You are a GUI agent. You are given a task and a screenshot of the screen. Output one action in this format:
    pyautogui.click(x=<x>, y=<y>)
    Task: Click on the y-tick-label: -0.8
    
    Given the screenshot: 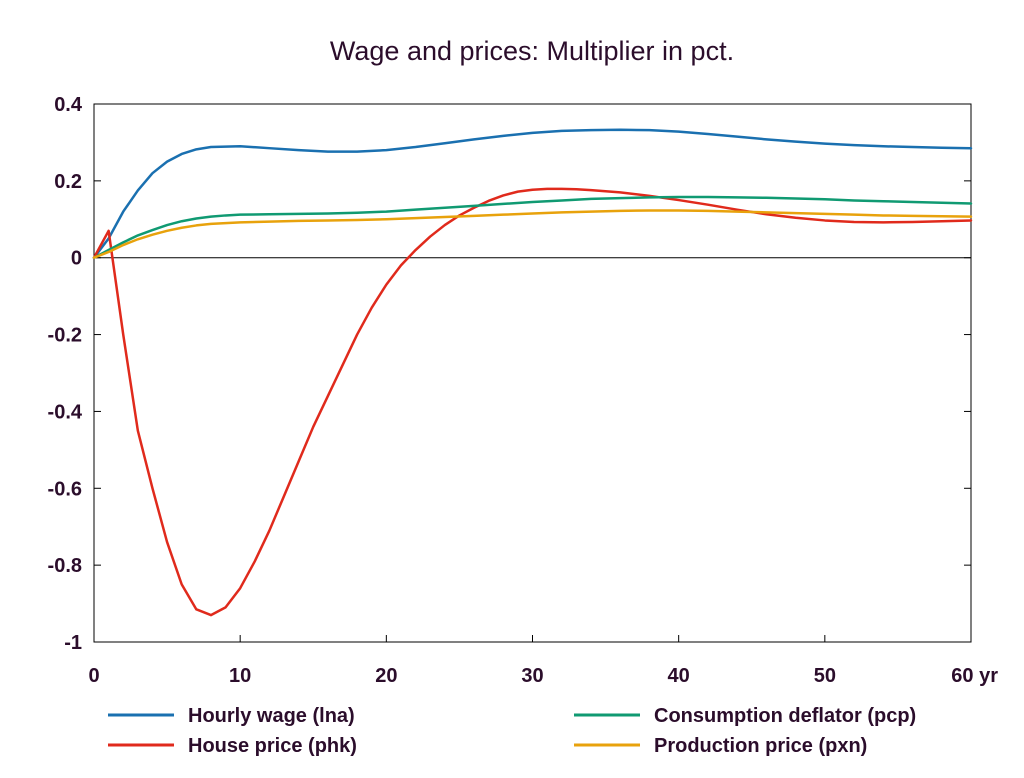 What is the action you would take?
    pyautogui.click(x=65, y=566)
    